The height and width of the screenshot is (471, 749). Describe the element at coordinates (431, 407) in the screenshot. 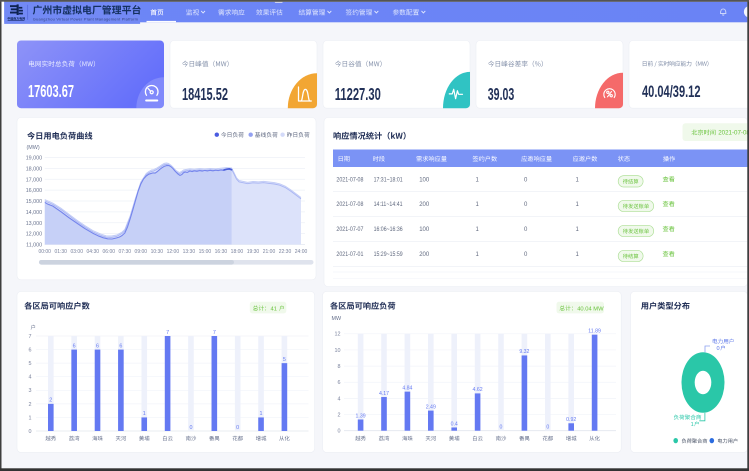

I see `svg-text: 2.49` at that location.